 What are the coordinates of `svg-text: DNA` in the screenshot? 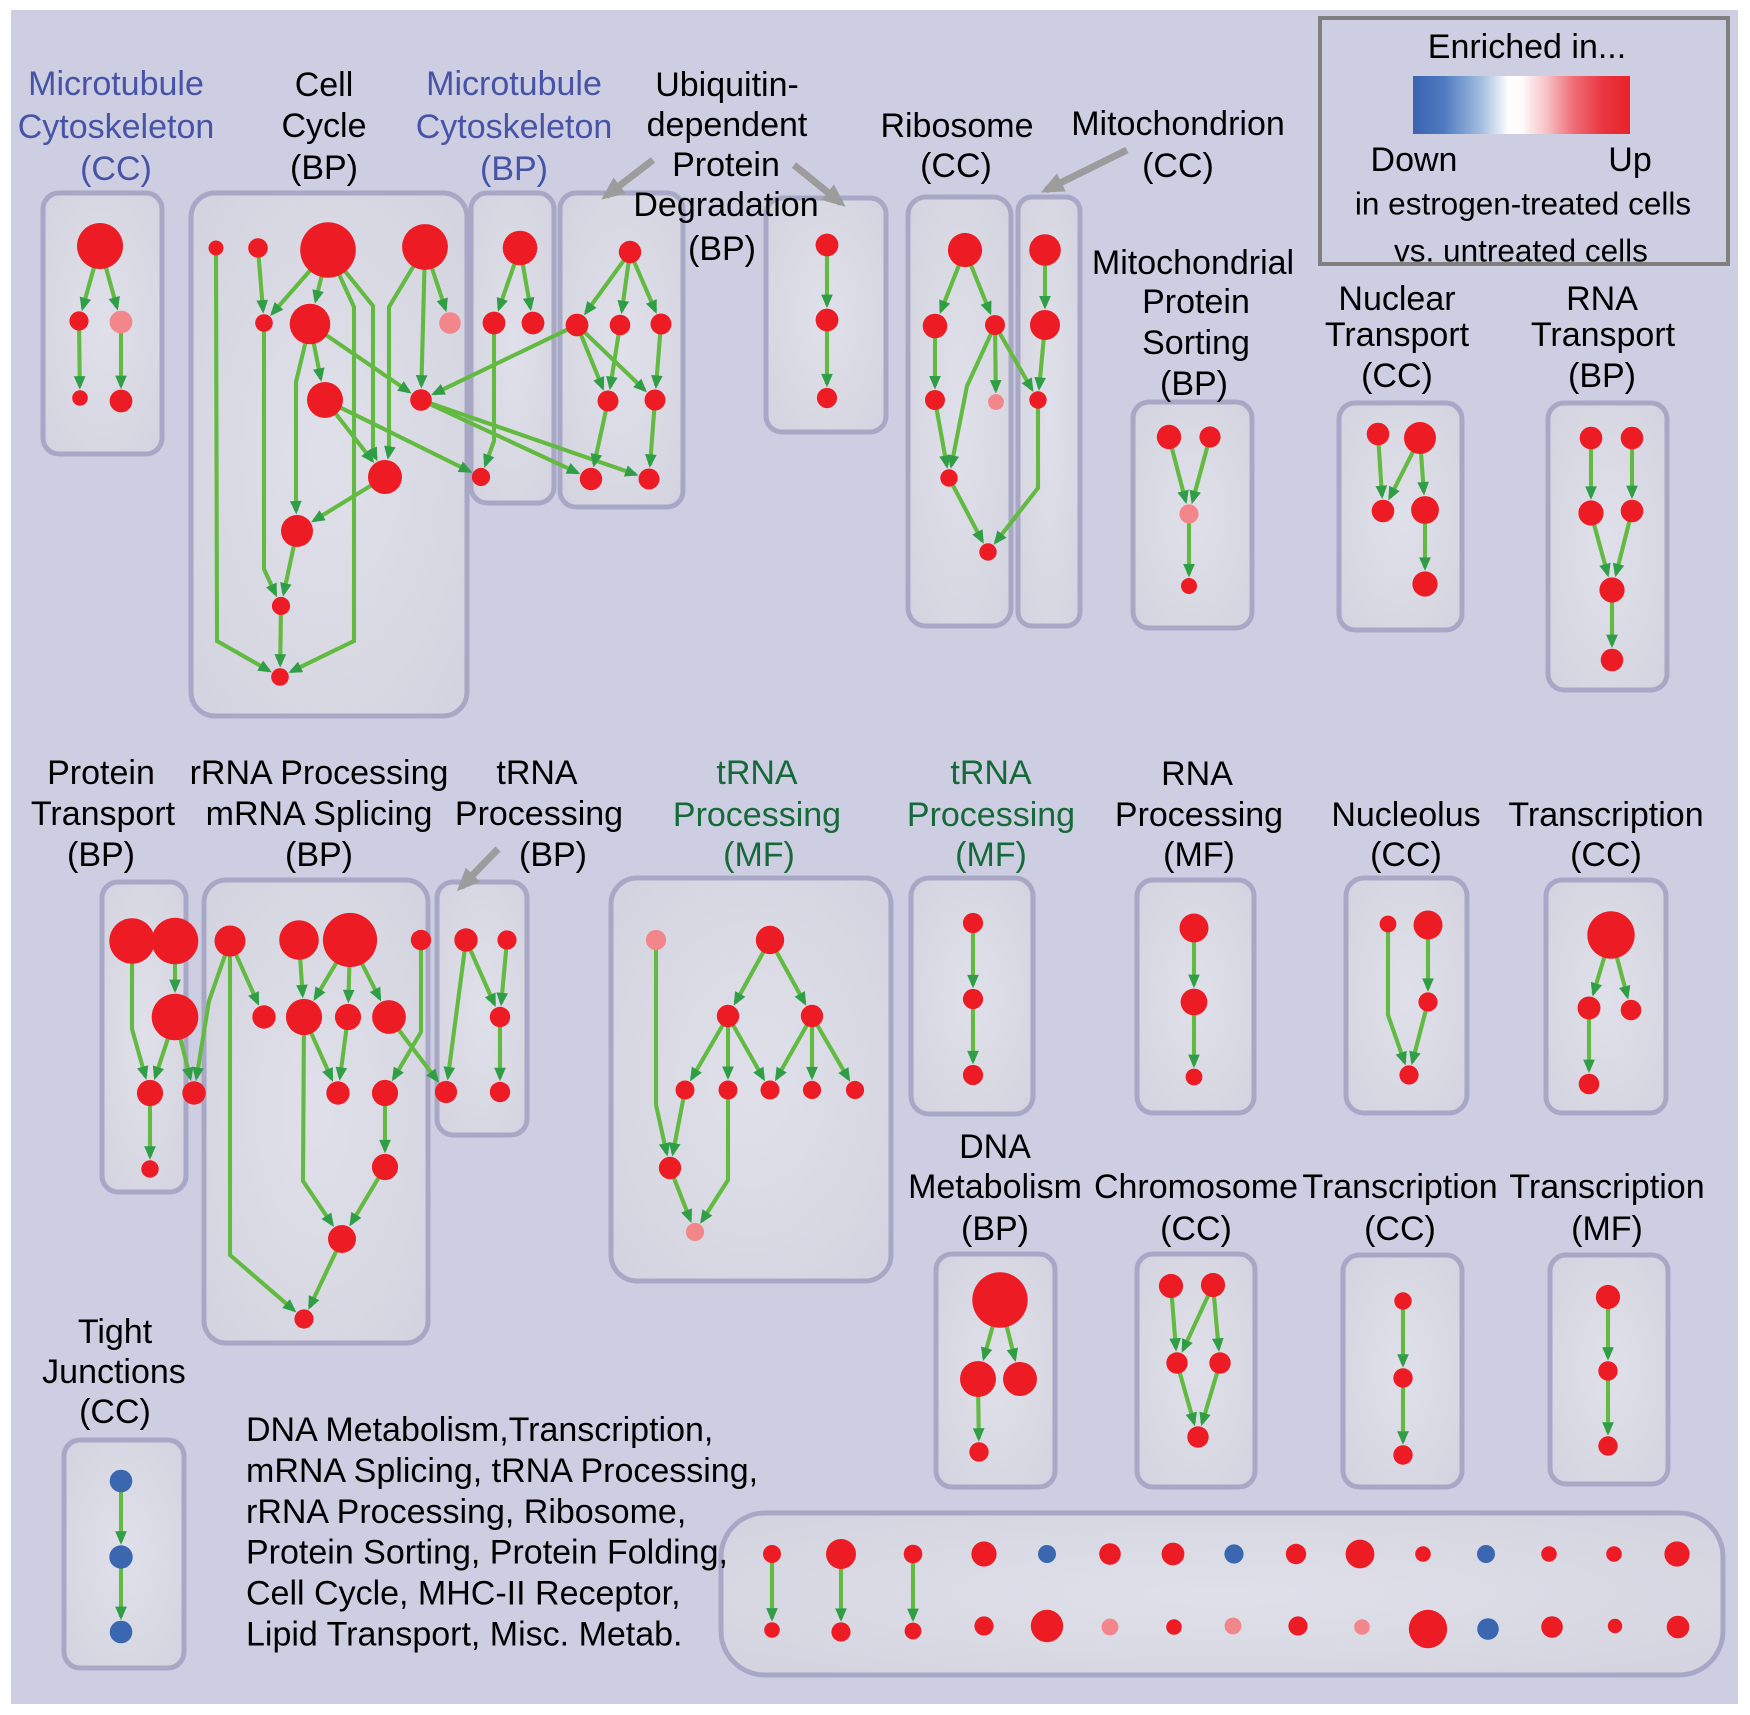 It's located at (995, 1147).